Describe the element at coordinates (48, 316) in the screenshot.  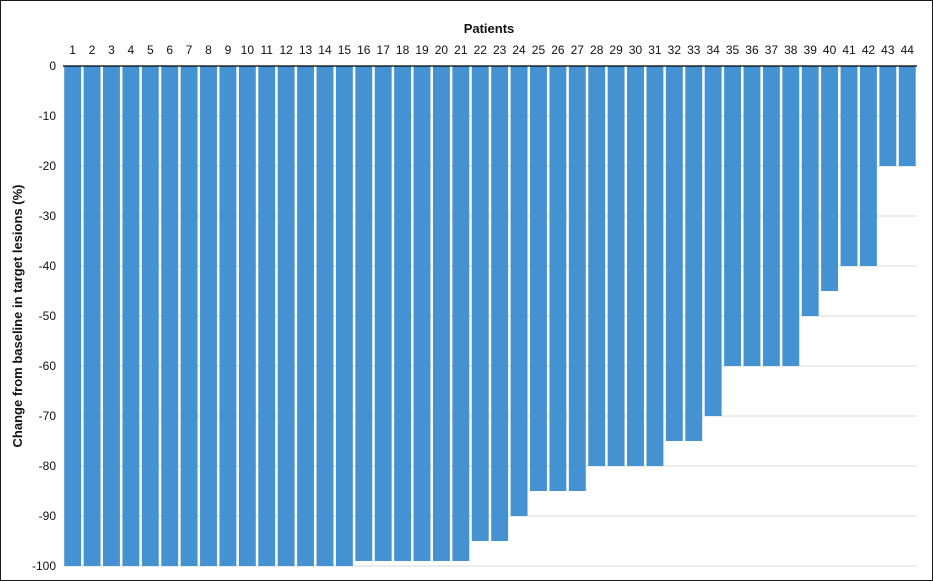
I see `y-tick-label: -50` at that location.